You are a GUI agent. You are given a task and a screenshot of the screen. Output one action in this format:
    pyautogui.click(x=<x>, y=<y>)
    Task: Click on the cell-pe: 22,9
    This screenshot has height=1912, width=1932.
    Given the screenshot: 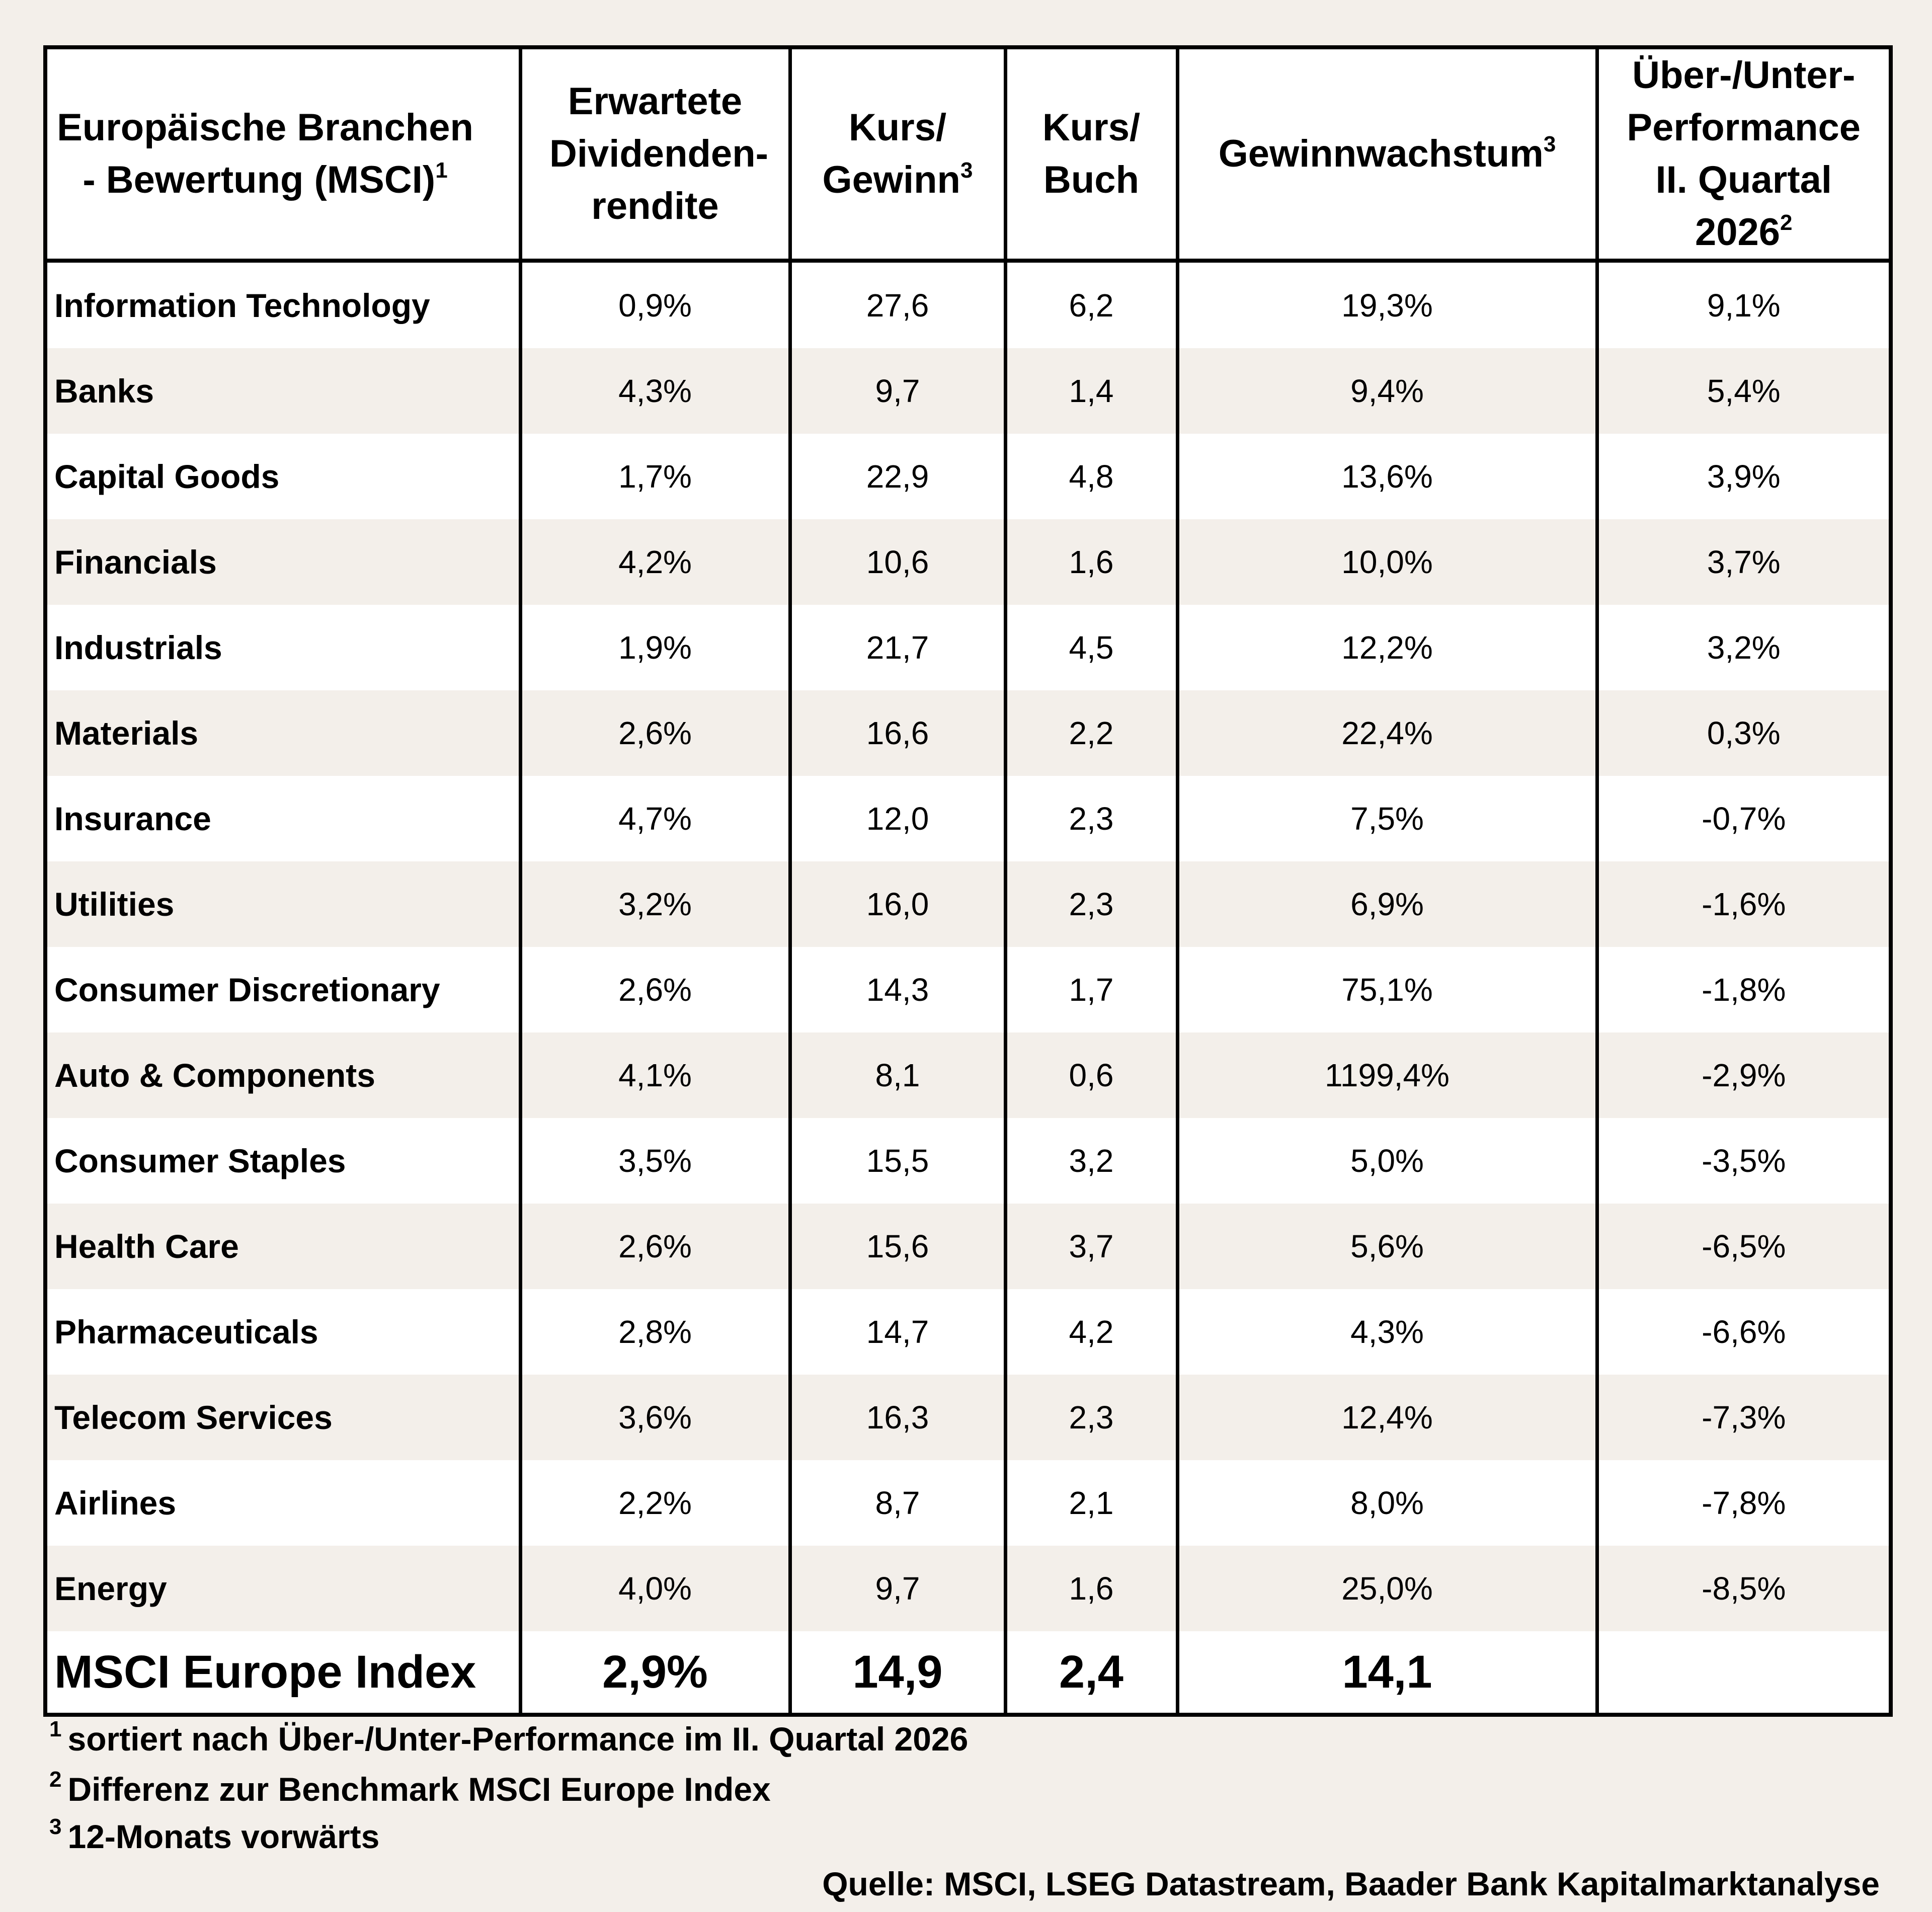 What is the action you would take?
    pyautogui.click(x=898, y=476)
    